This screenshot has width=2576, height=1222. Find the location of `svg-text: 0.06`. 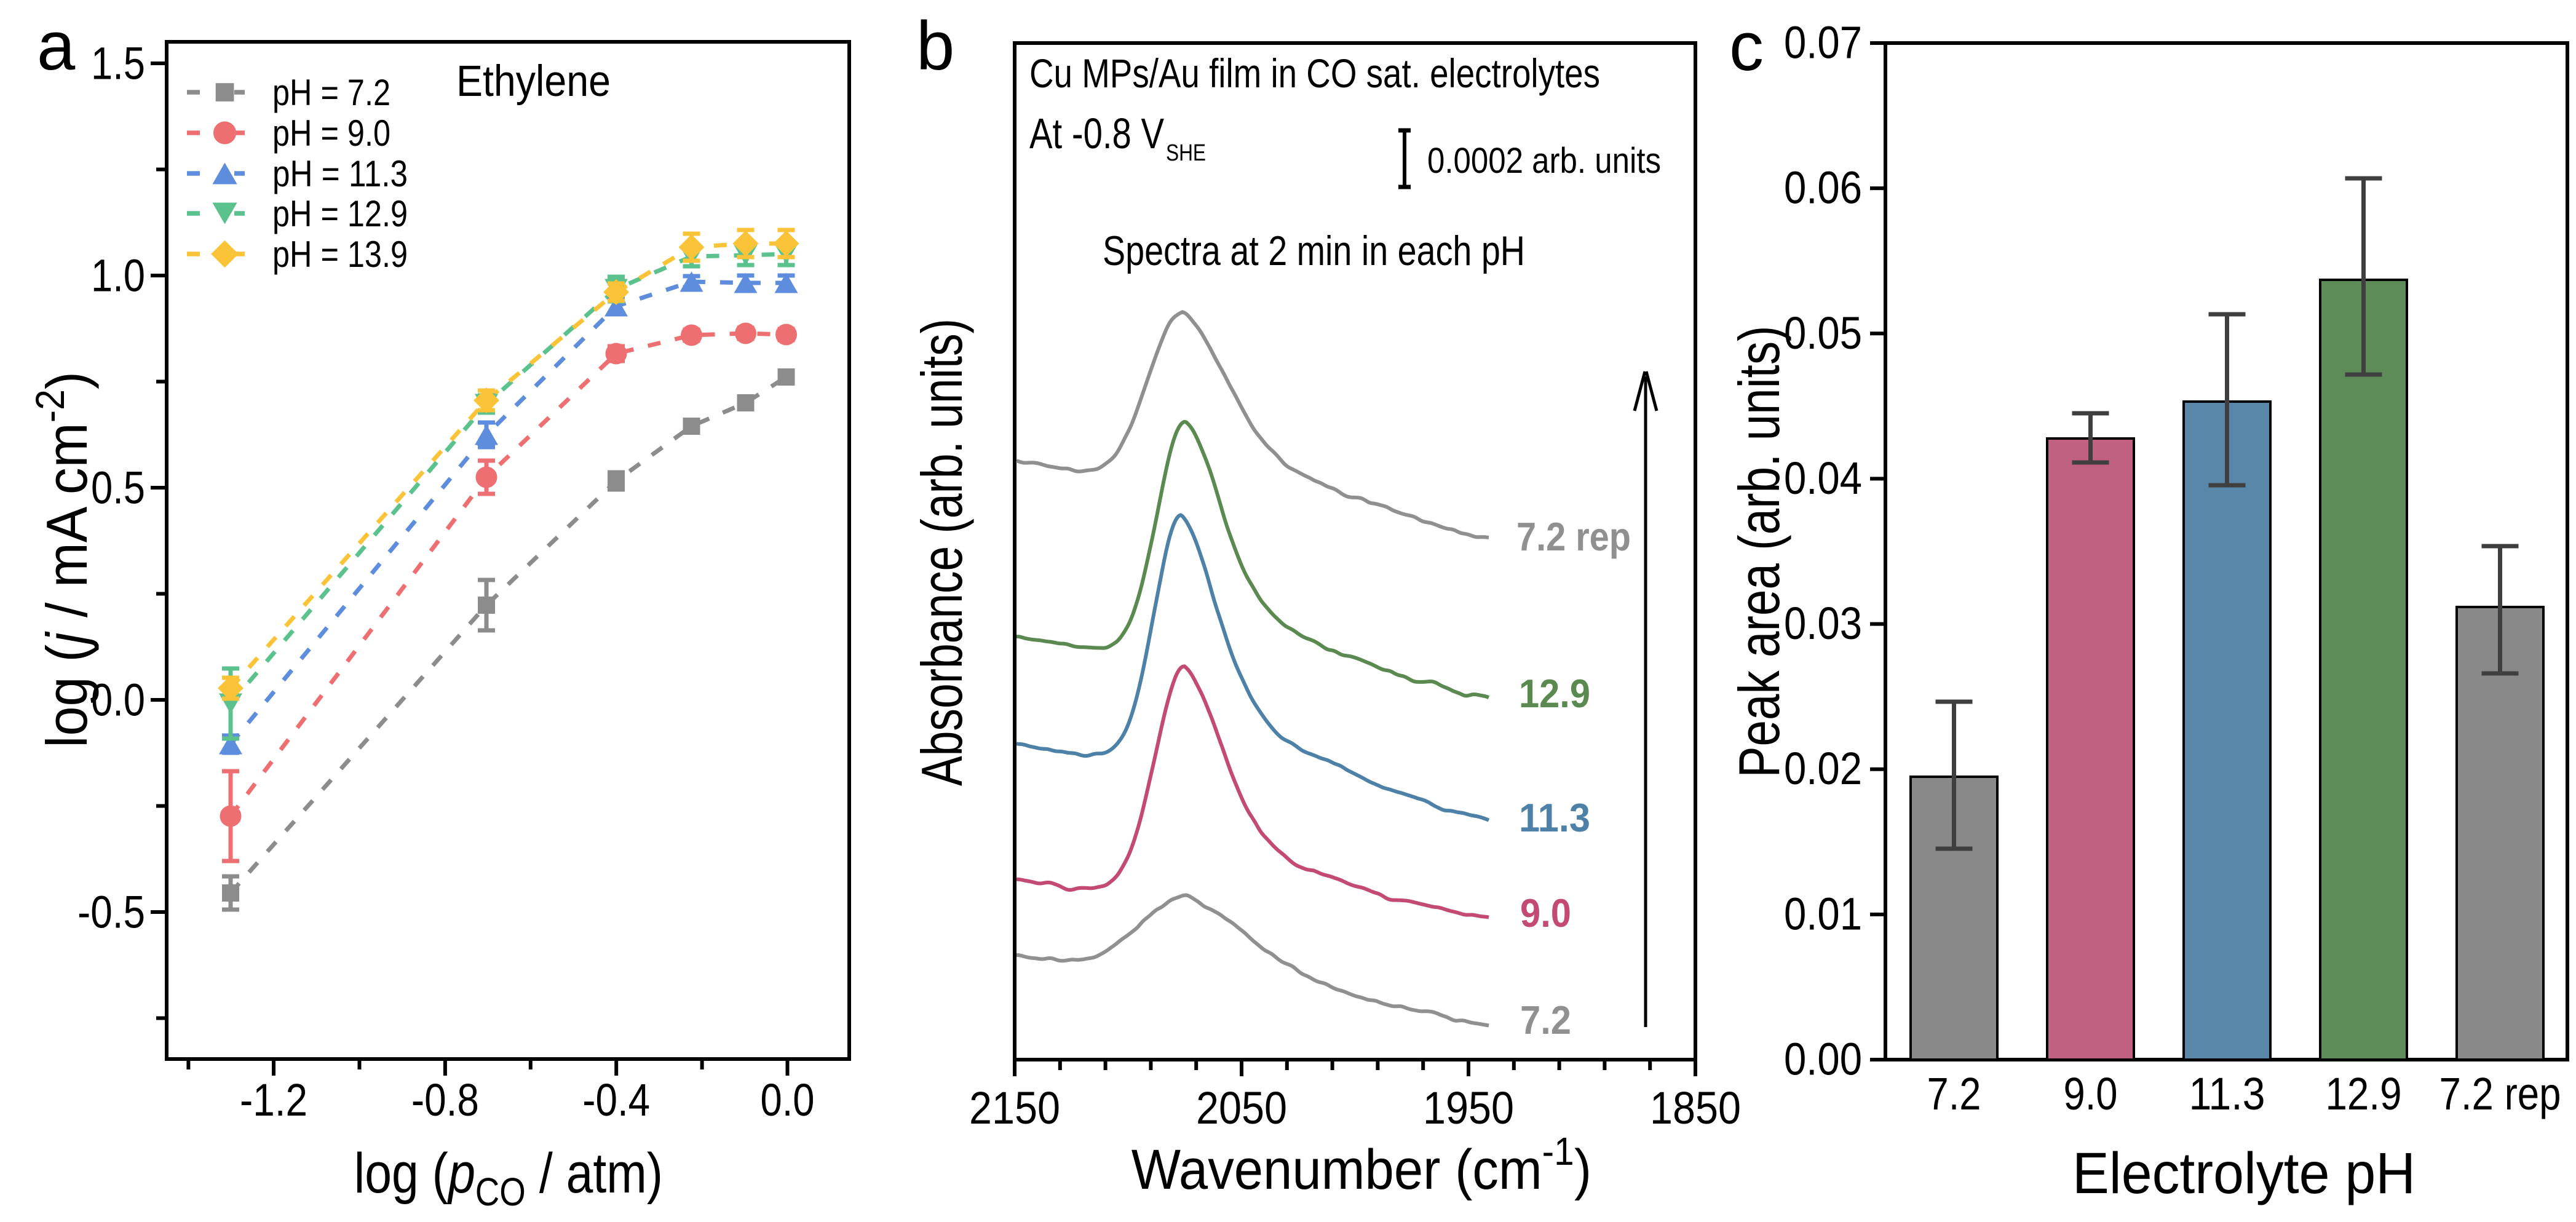

svg-text: 0.06 is located at coordinates (1823, 187).